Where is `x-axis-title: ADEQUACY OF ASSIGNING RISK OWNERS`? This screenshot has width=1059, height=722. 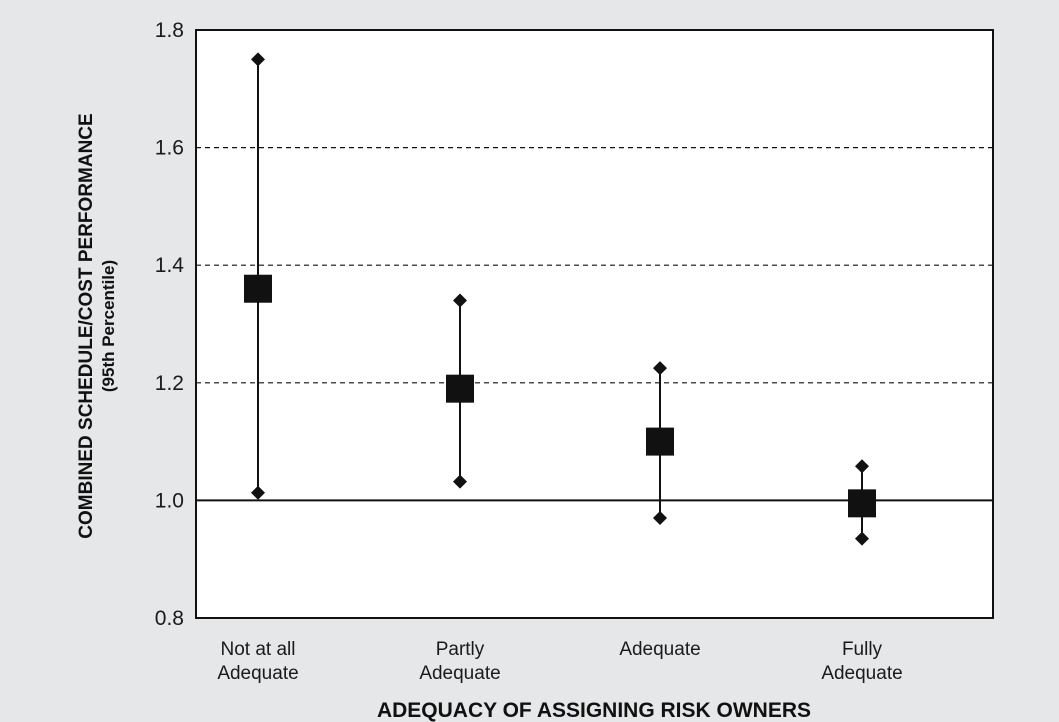
x-axis-title: ADEQUACY OF ASSIGNING RISK OWNERS is located at coordinates (594, 710).